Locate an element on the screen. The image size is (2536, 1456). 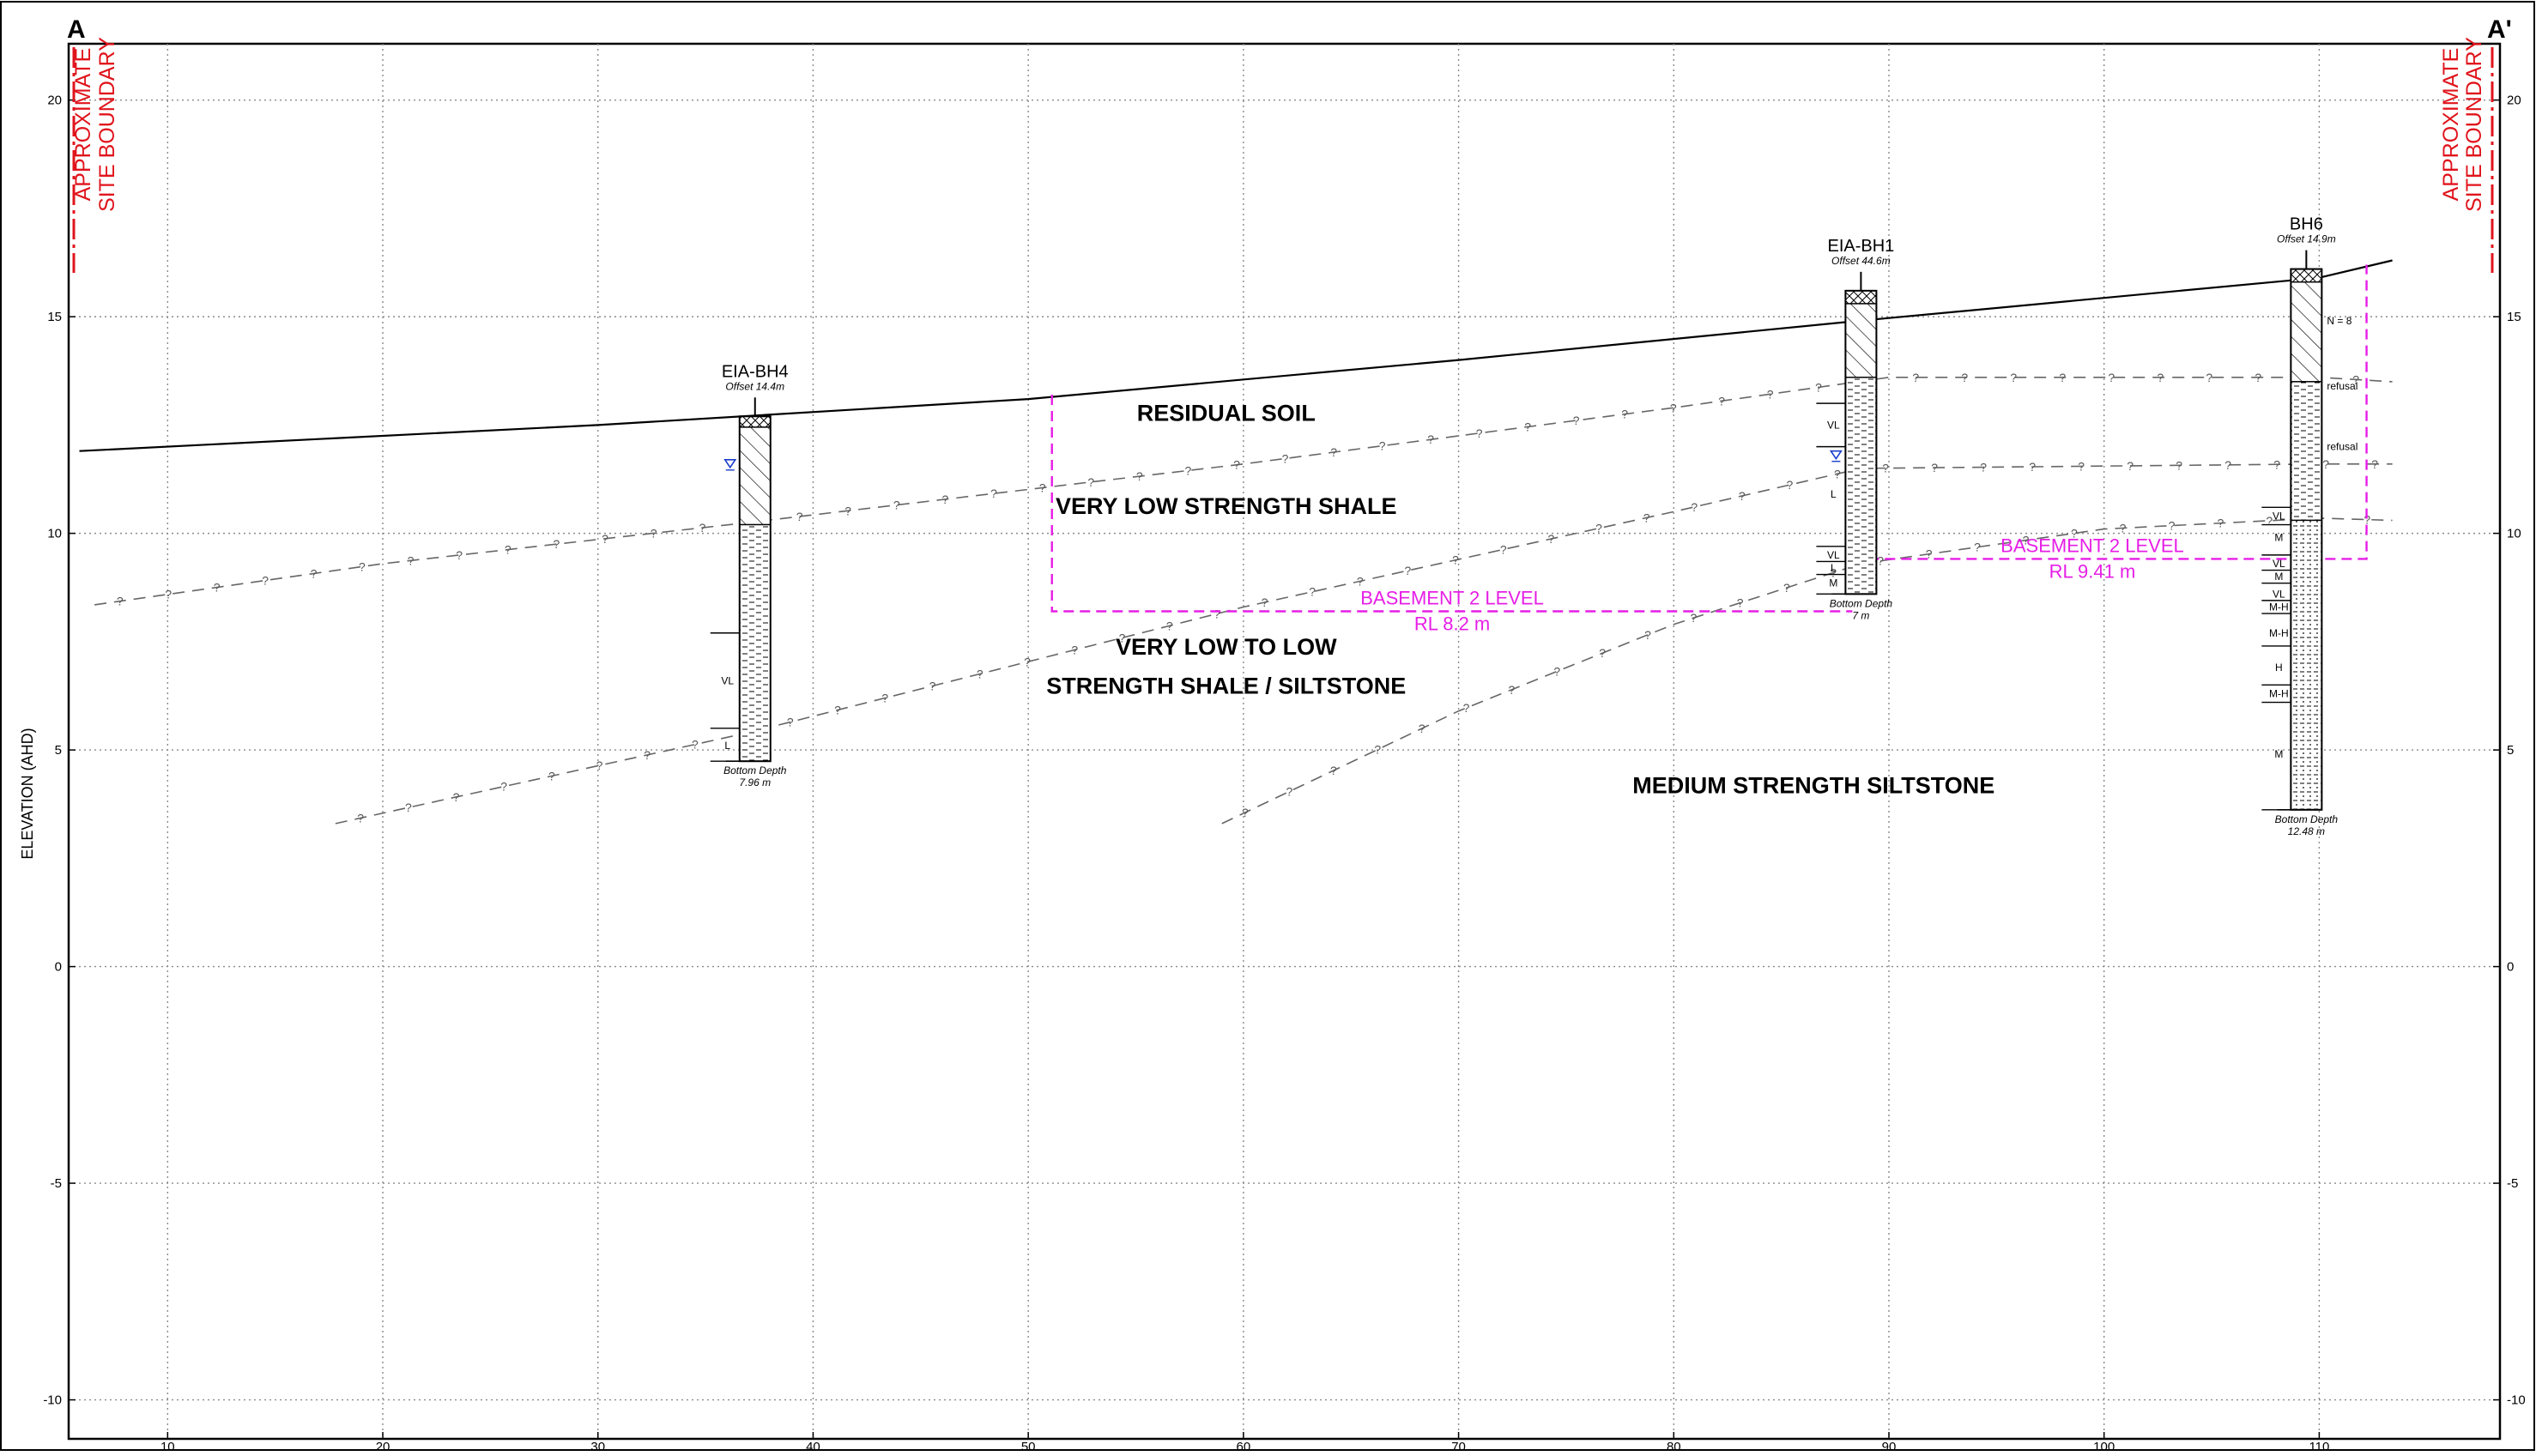
borehole-offset: Offset 44.6m is located at coordinates (1861, 261).